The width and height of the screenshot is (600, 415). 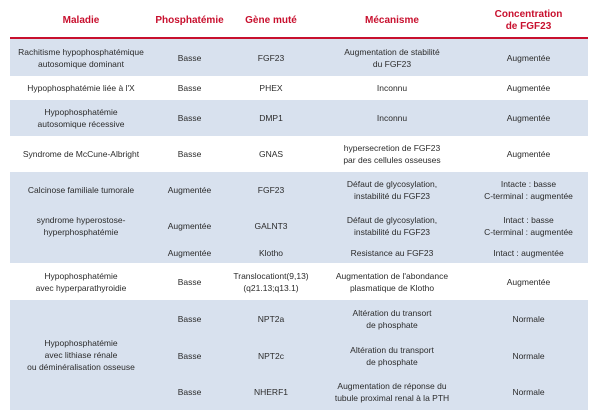 I want to click on cell-concentration: Intacte : basse C-terminal : augmentée, so click(x=528, y=190).